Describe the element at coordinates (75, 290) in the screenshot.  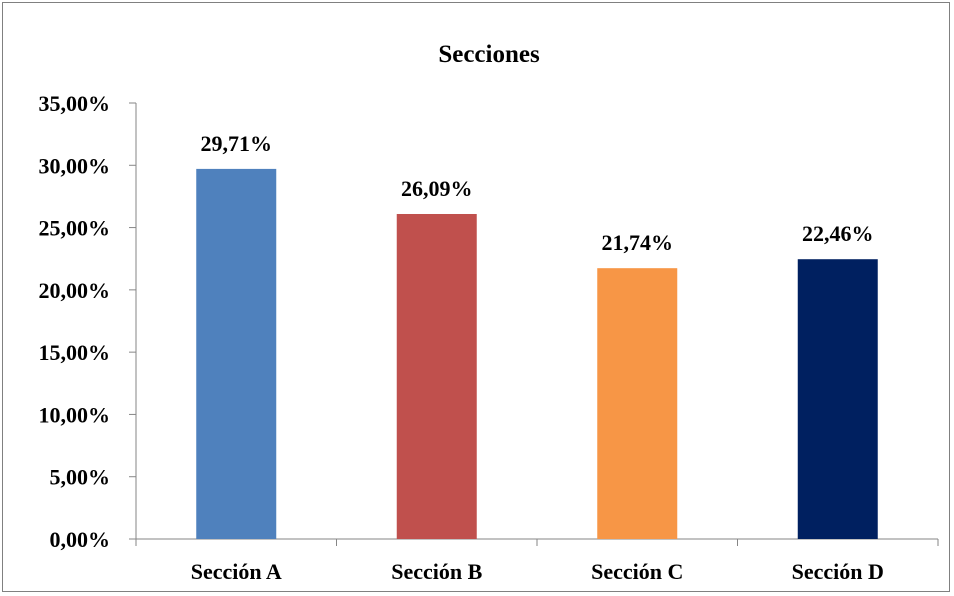
I see `y-tick-label: 20,00%` at that location.